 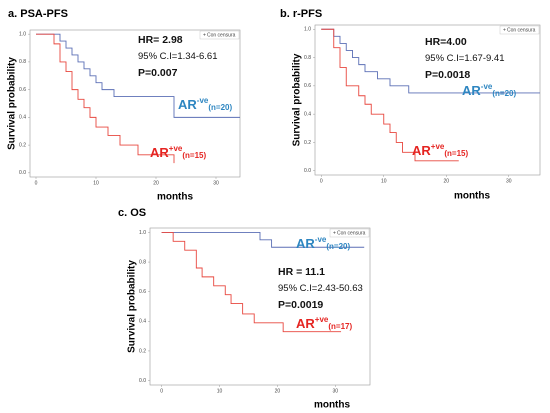 I want to click on chart-title: b. r-PFS, so click(x=301, y=14).